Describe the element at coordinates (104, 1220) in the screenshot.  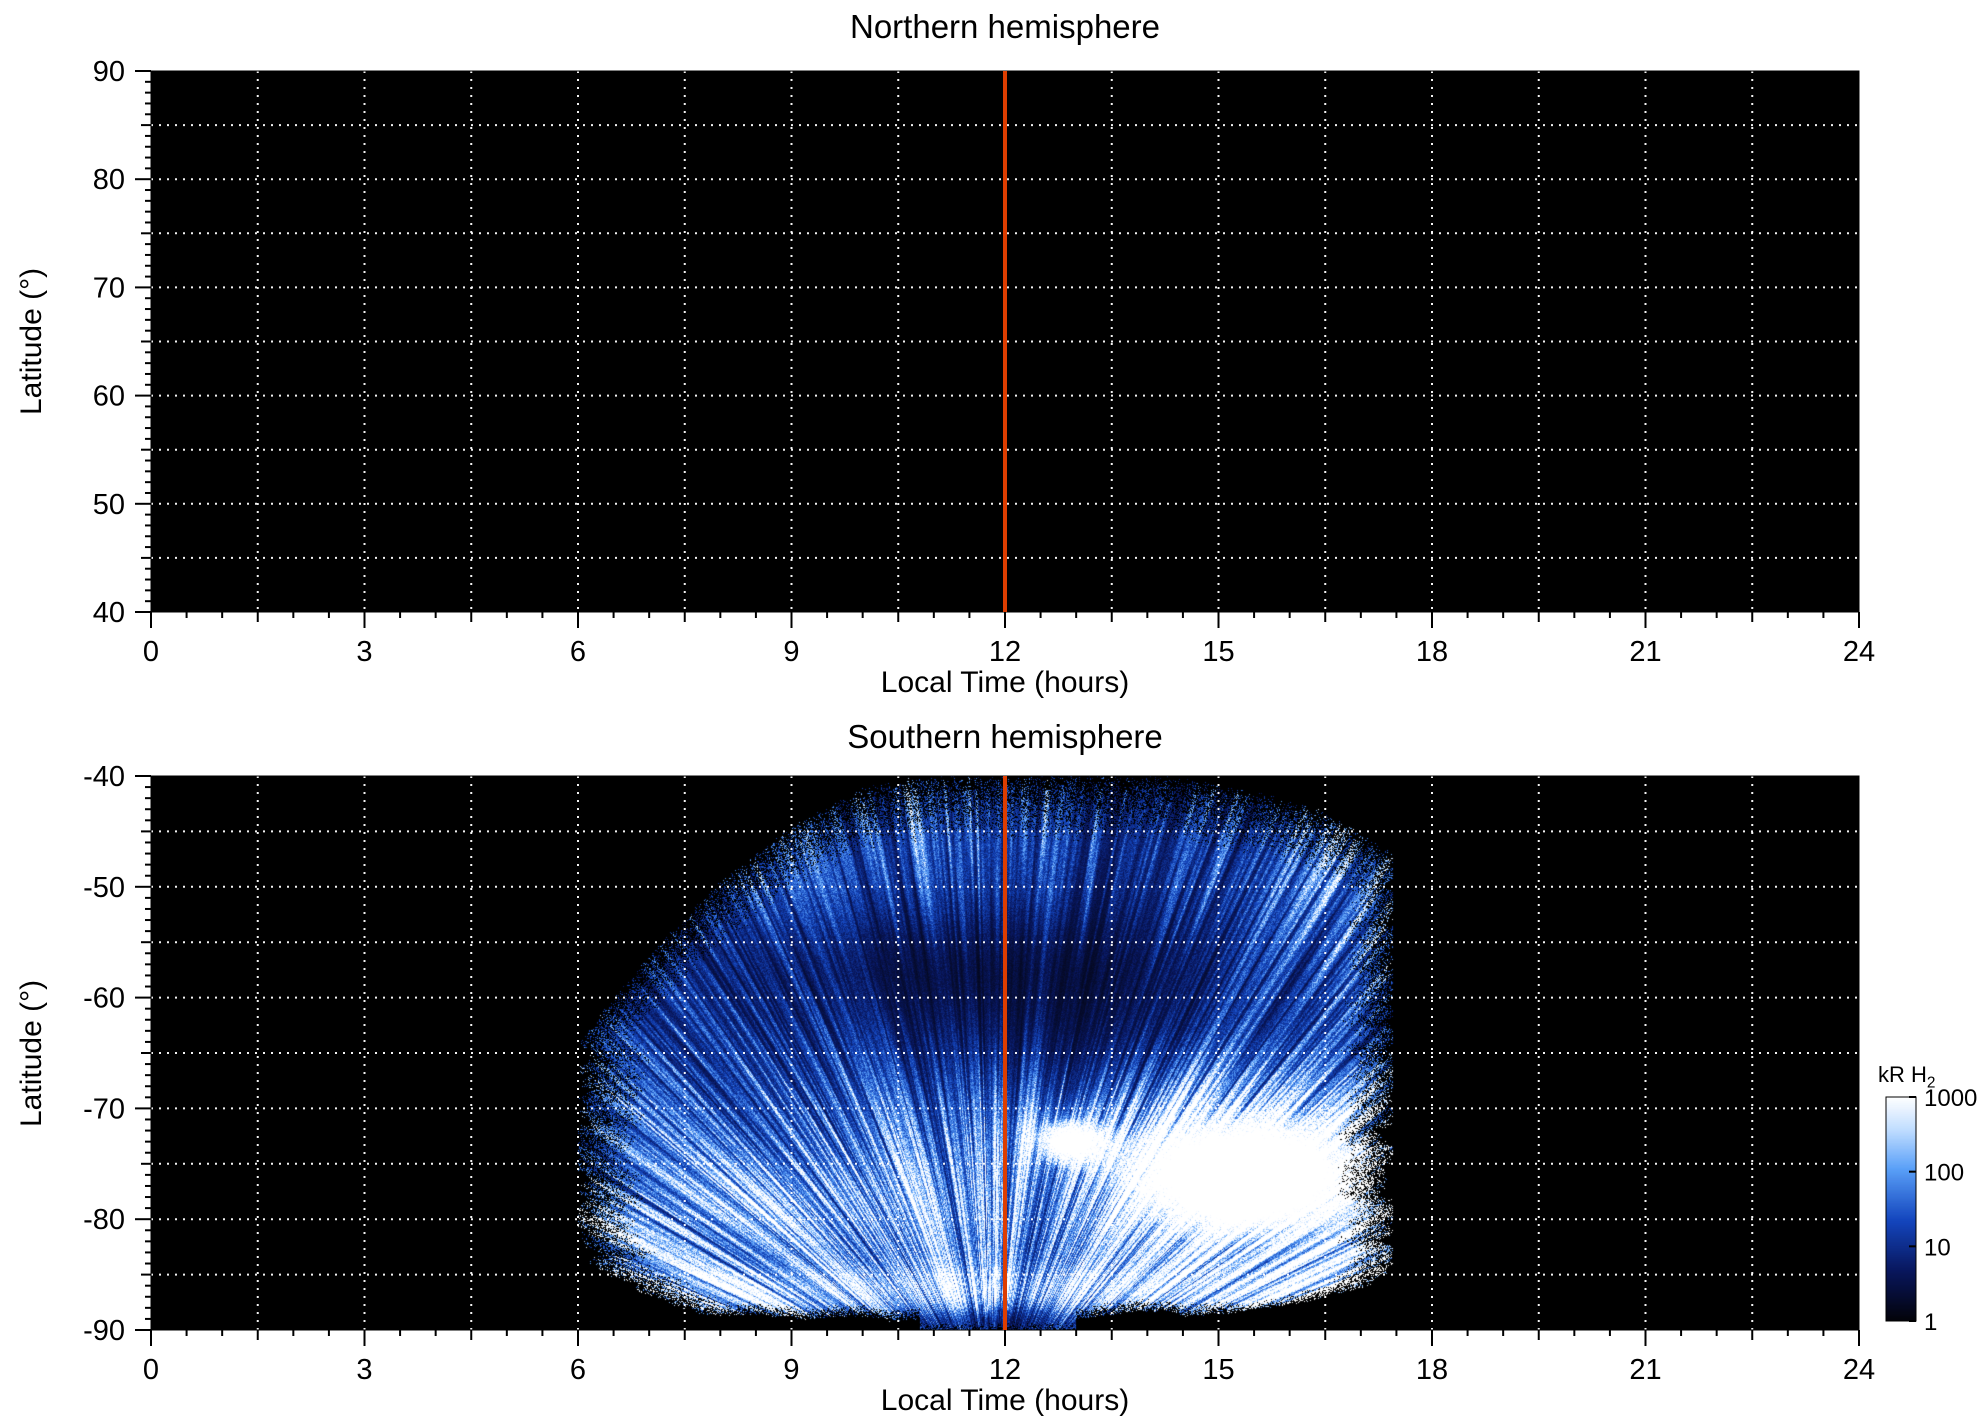
I see `y-tick-label: -80` at that location.